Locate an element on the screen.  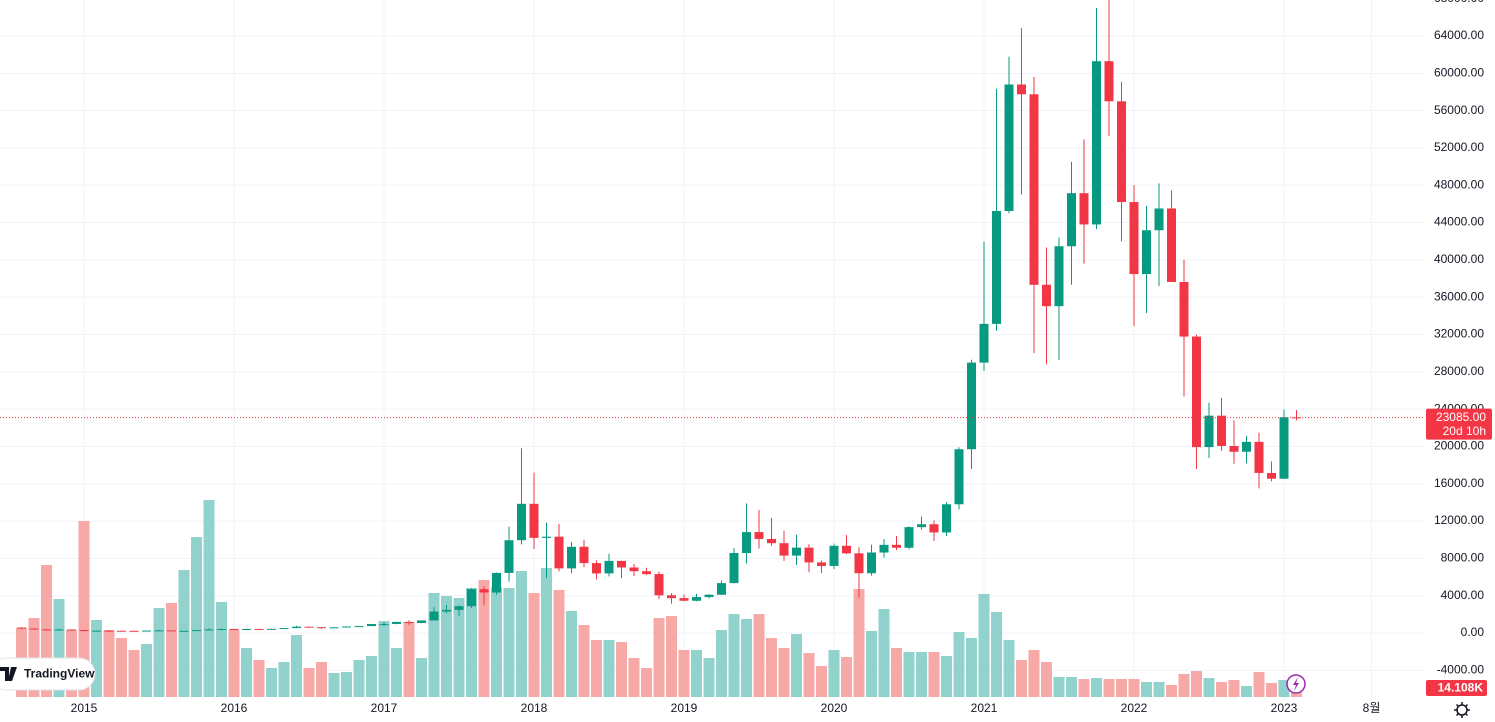
y-tick-label: 56000.00 is located at coordinates (1459, 110).